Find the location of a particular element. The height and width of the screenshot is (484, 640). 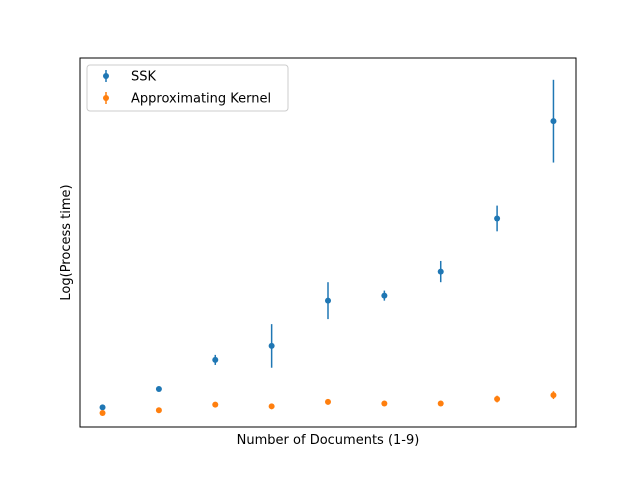

legend-box is located at coordinates (187, 88).